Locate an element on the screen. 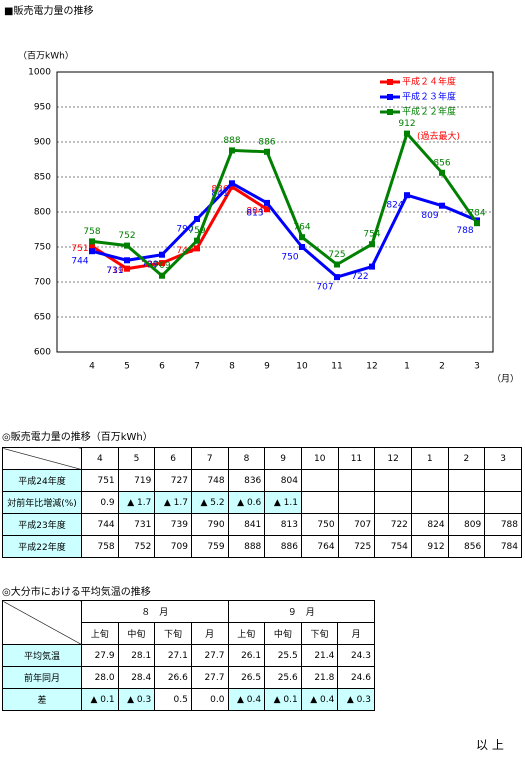  table-cell: 727 is located at coordinates (173, 480).